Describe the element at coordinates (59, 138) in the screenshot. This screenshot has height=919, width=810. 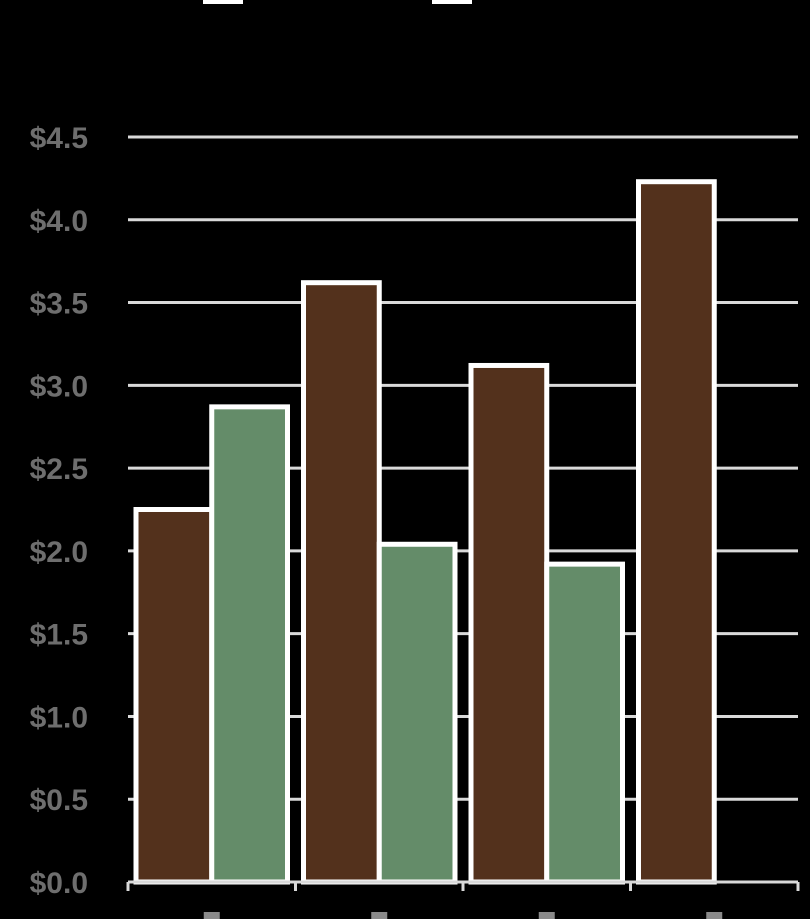
I see `y-tick-label: $4.5` at that location.